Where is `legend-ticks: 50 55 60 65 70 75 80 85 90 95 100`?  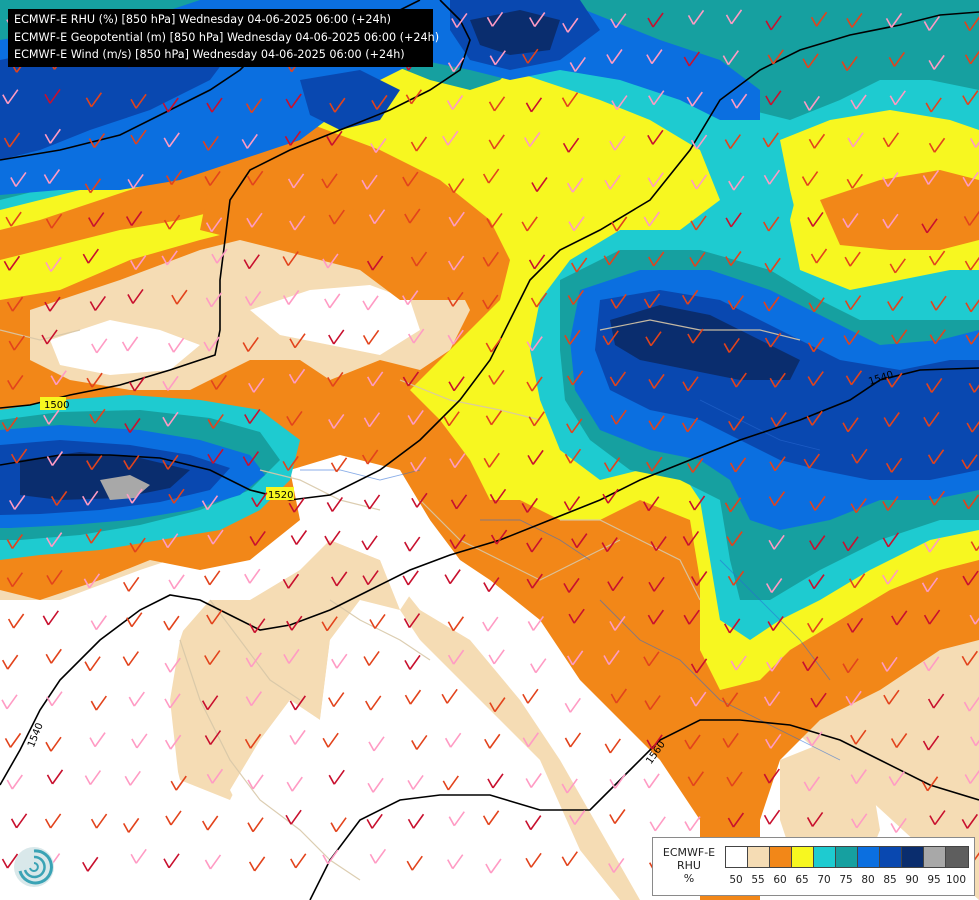 legend-ticks: 50 55 60 65 70 75 80 85 90 95 100 is located at coordinates (848, 881).